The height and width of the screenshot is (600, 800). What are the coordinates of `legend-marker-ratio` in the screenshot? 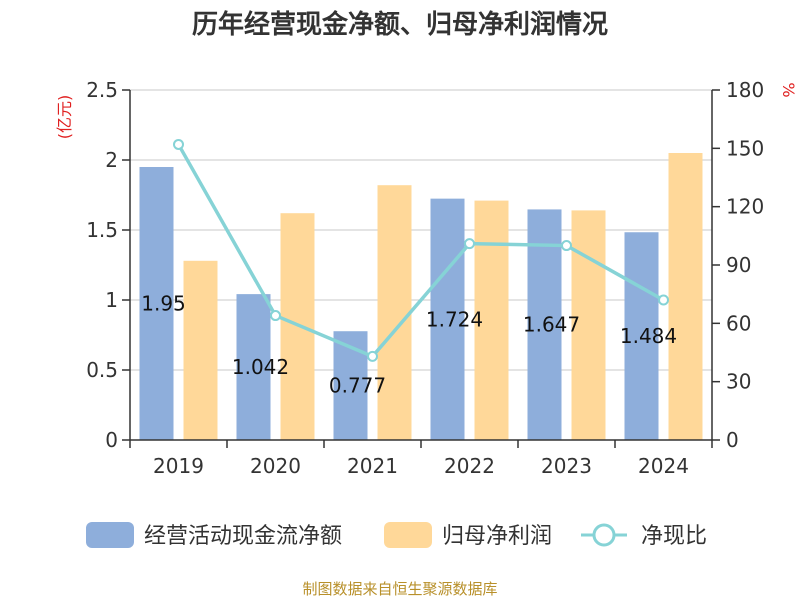 It's located at (604, 535).